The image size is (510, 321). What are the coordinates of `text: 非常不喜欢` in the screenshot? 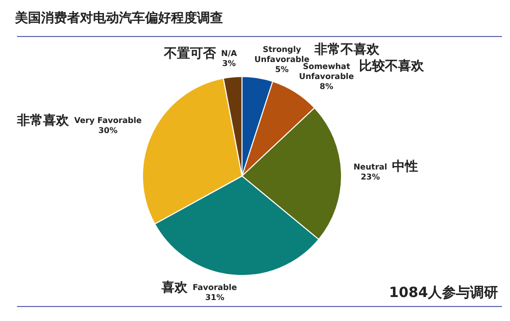 It's located at (346, 50).